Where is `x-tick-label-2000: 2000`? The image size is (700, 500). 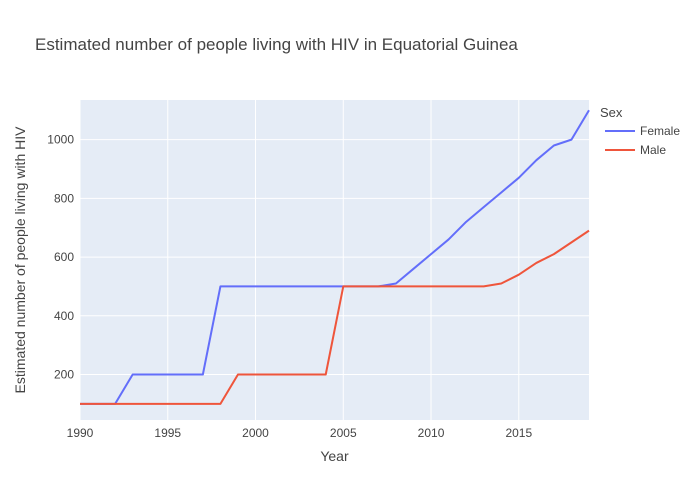 x-tick-label-2000: 2000 is located at coordinates (255, 433).